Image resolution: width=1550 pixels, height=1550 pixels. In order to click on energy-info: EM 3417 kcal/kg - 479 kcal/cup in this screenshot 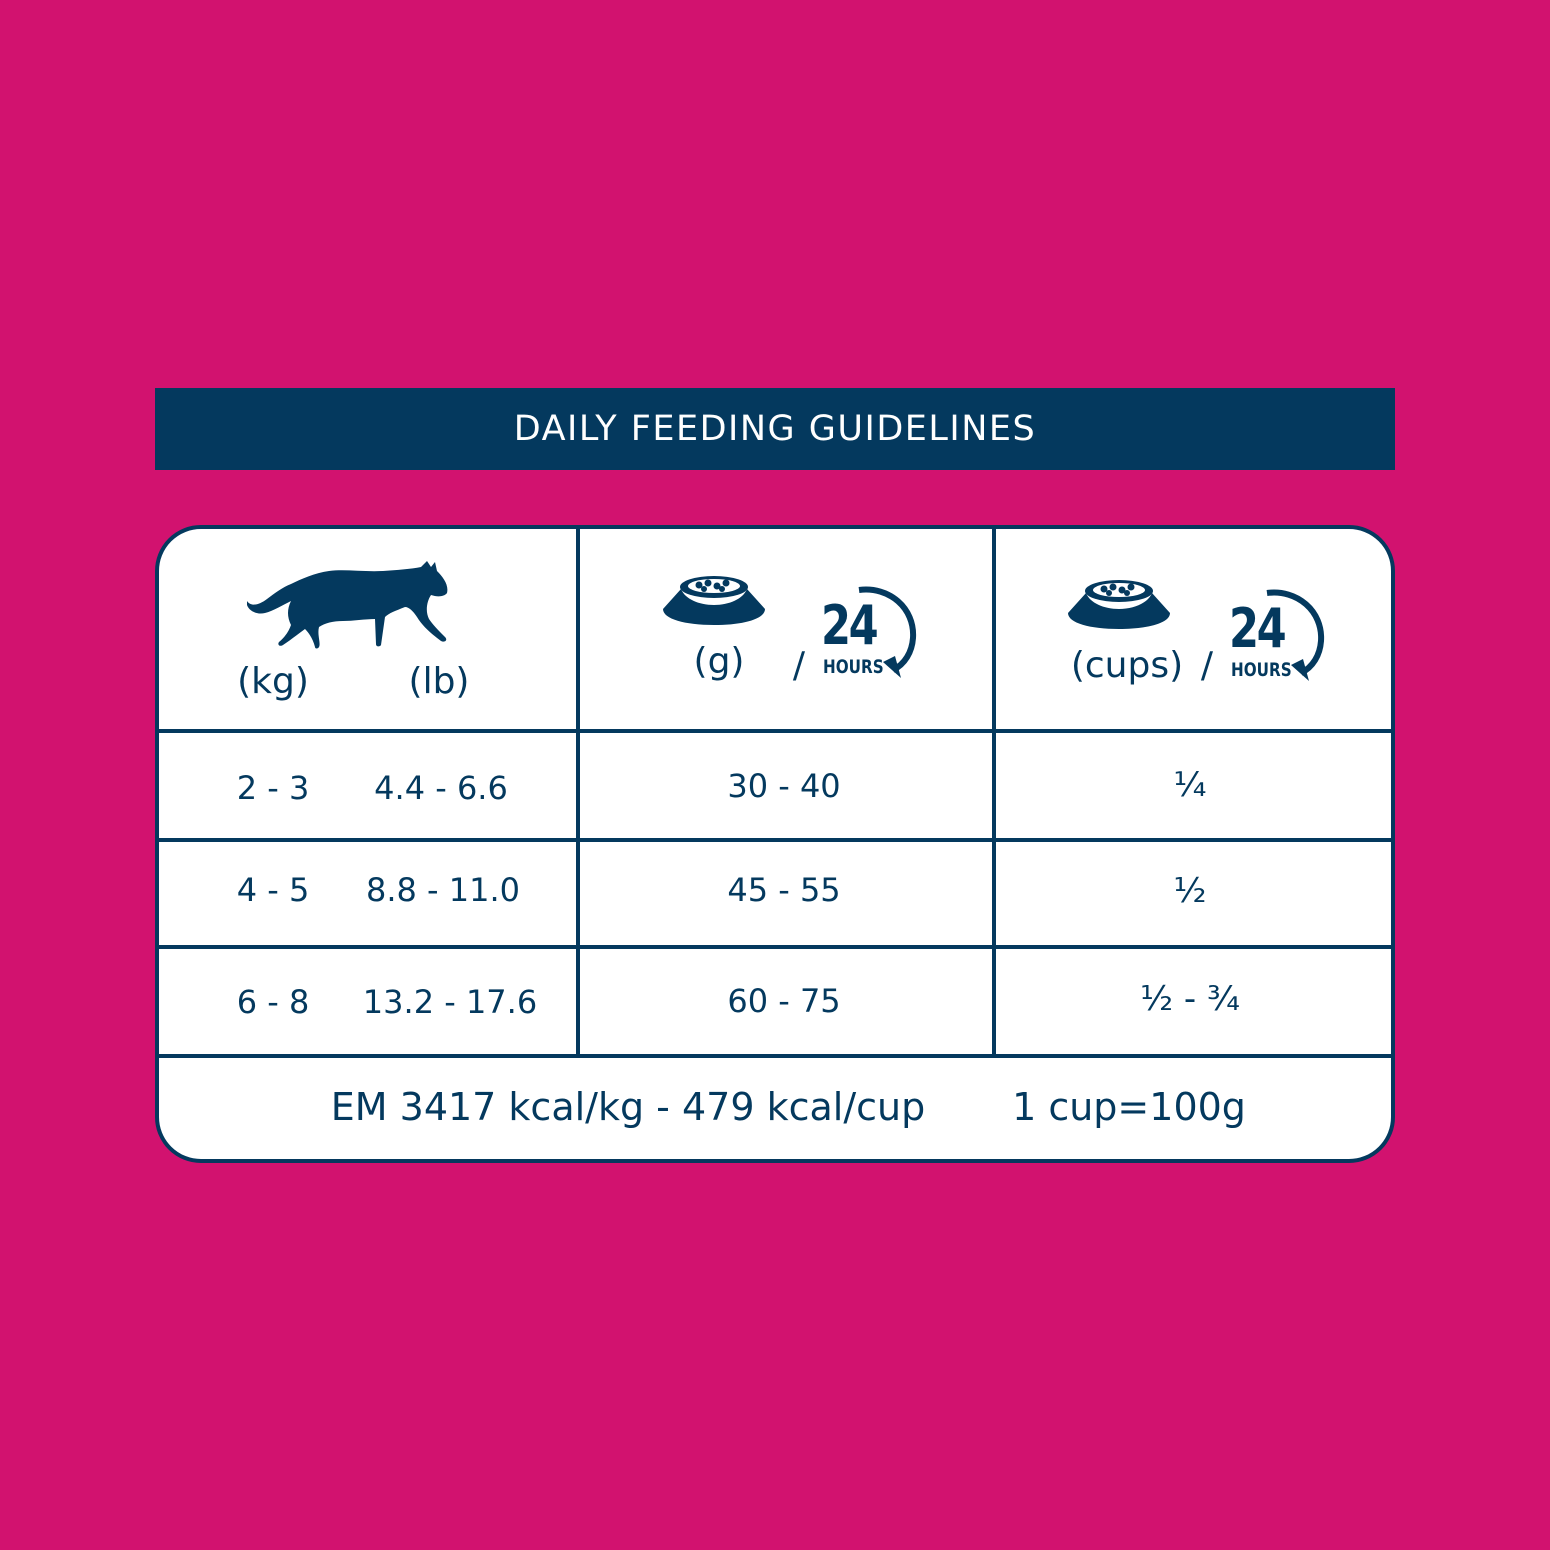, I will do `click(628, 1107)`.